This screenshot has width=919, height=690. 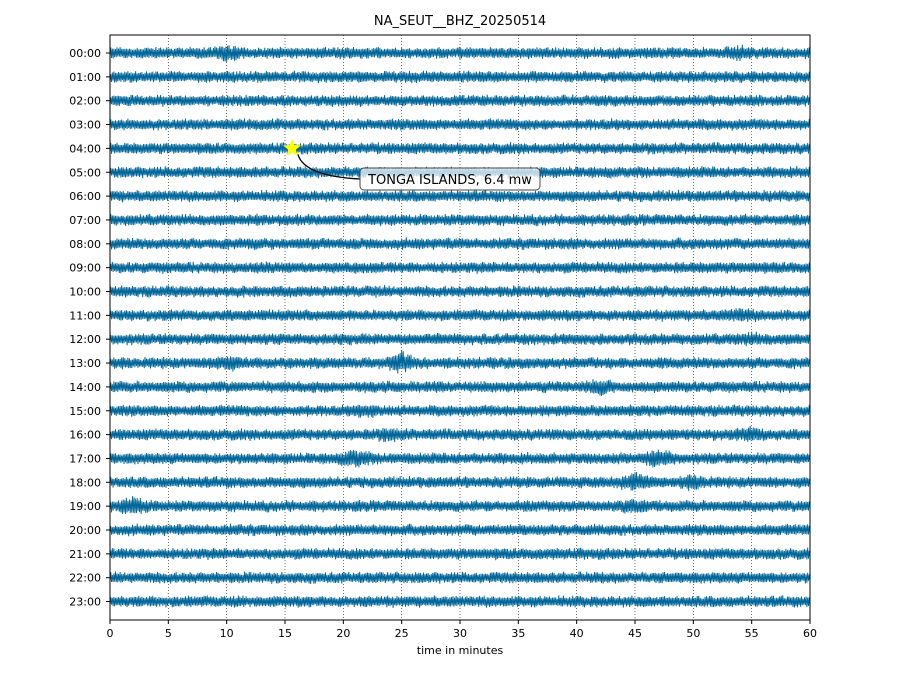 I want to click on x-axis-label: time in minutes, so click(x=460, y=650).